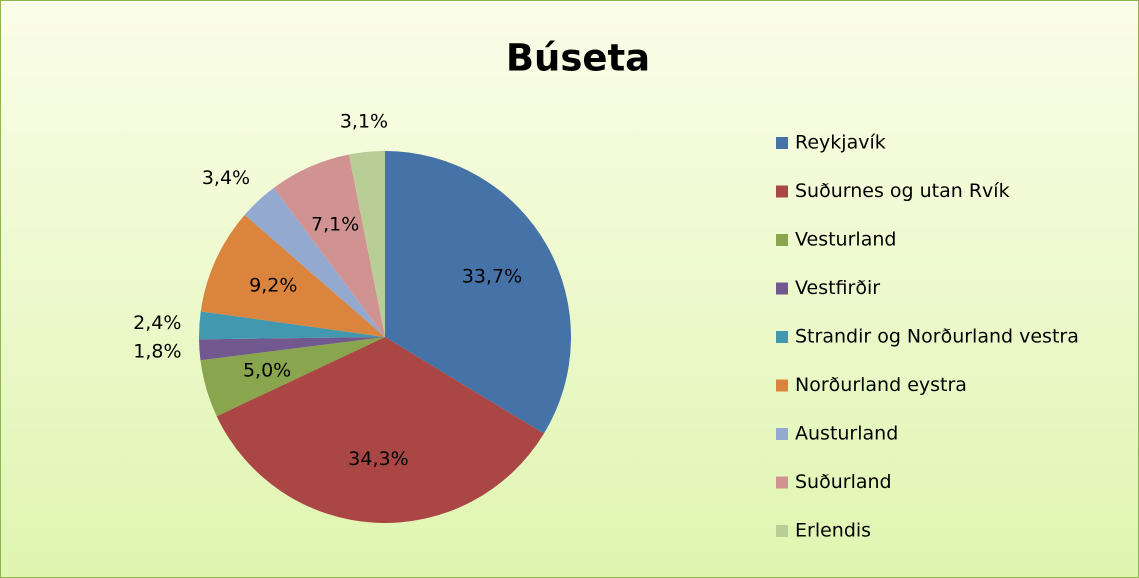 The width and height of the screenshot is (1139, 578). Describe the element at coordinates (157, 323) in the screenshot. I see `data-label: 2,4%` at that location.